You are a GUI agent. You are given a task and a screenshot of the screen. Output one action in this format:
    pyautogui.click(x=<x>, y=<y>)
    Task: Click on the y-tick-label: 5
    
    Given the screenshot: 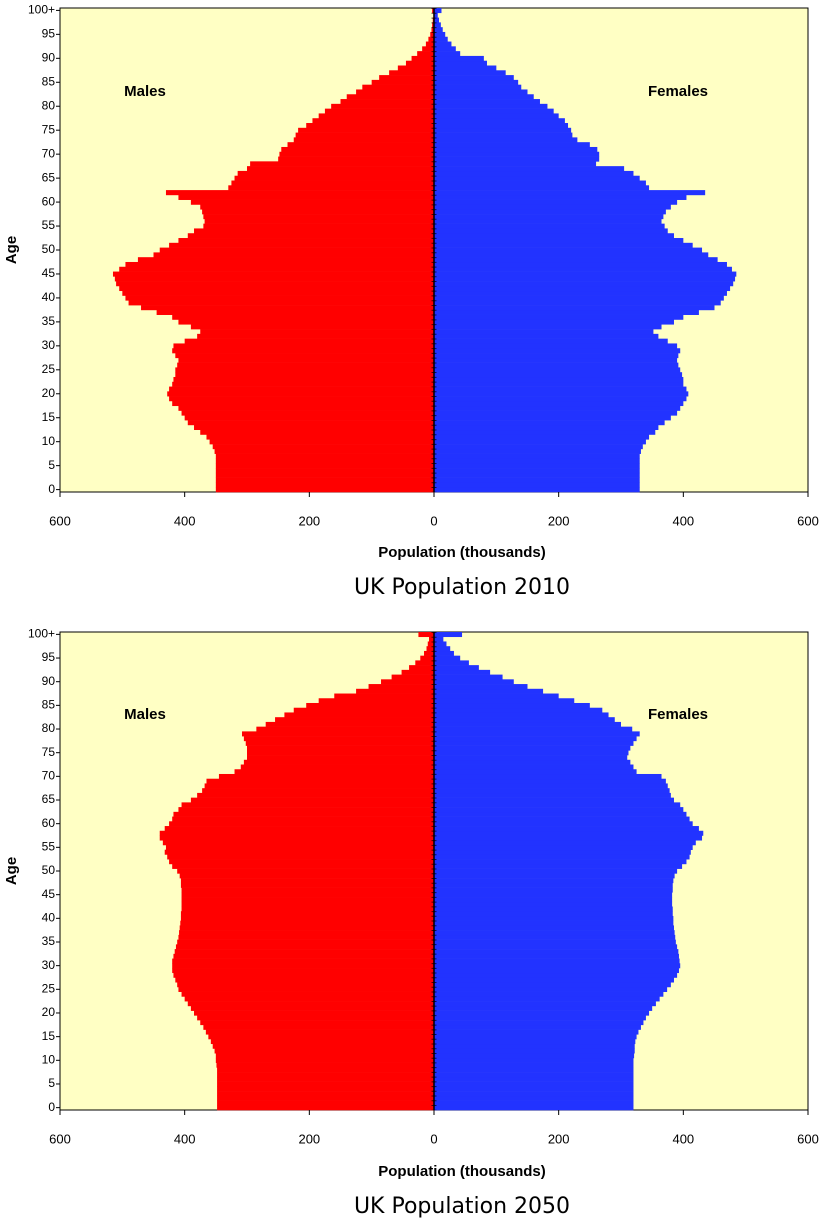 What is the action you would take?
    pyautogui.click(x=51, y=465)
    